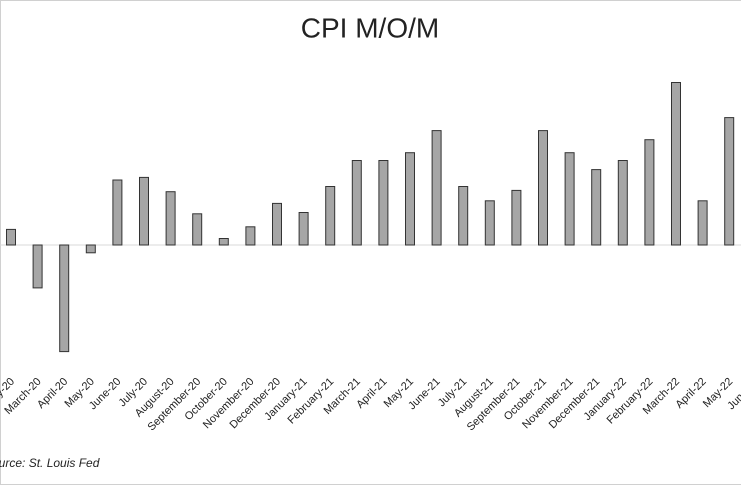 The image size is (741, 486). Describe the element at coordinates (370, 27) in the screenshot. I see `chart-title: CPI M/O/M` at that location.